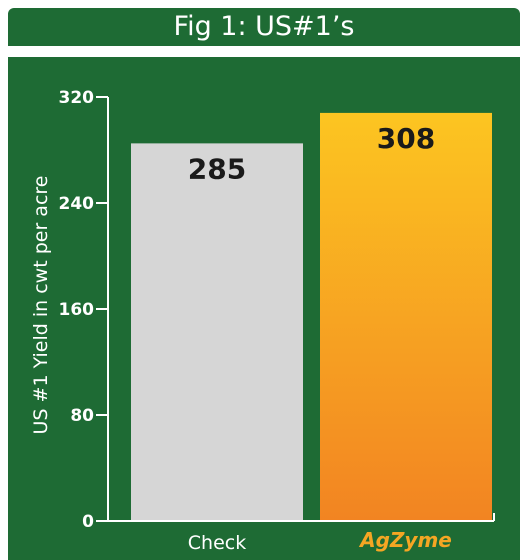 This screenshot has width=527, height=560. What do you see at coordinates (406, 138) in the screenshot?
I see `data-label-agzyme: 308` at bounding box center [406, 138].